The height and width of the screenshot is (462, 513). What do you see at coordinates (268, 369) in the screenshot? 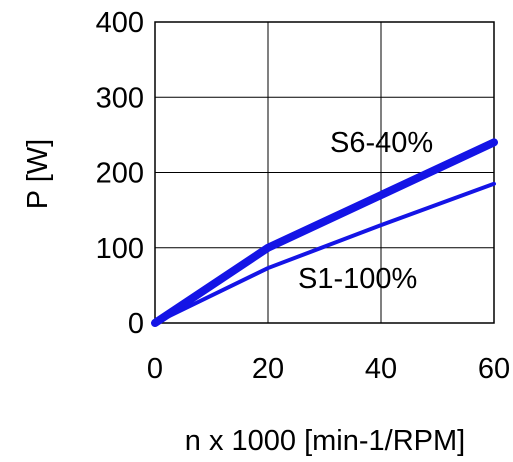
I see `x-tick-label-1: 20` at bounding box center [268, 369].